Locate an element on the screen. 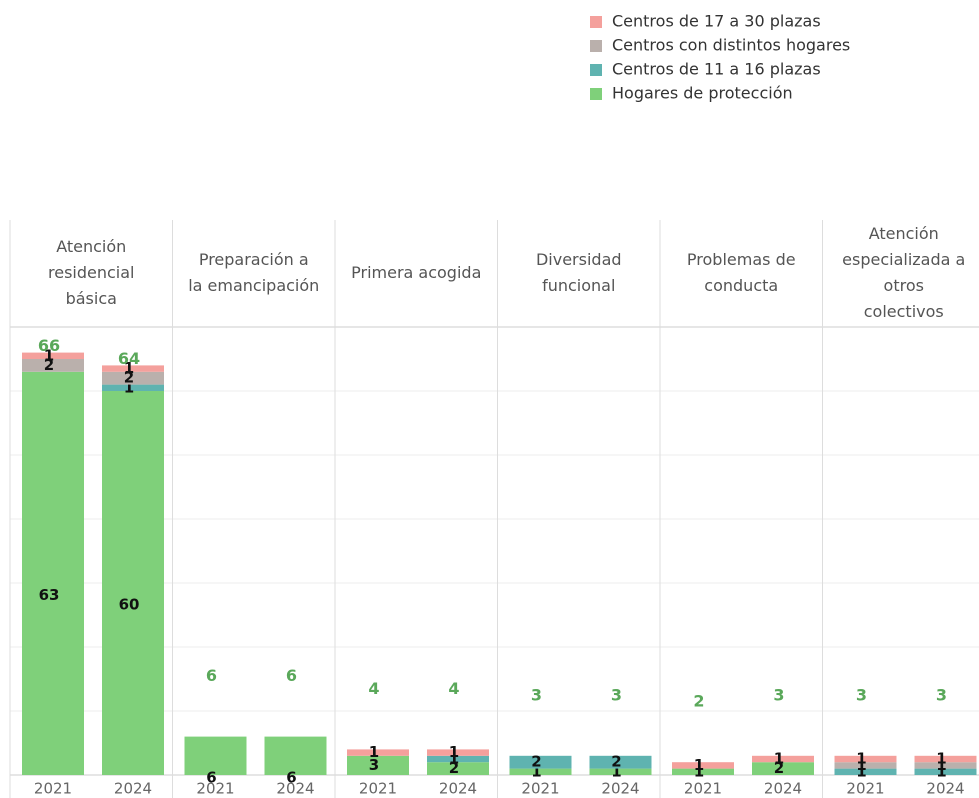  total-label: 2 is located at coordinates (698, 701).